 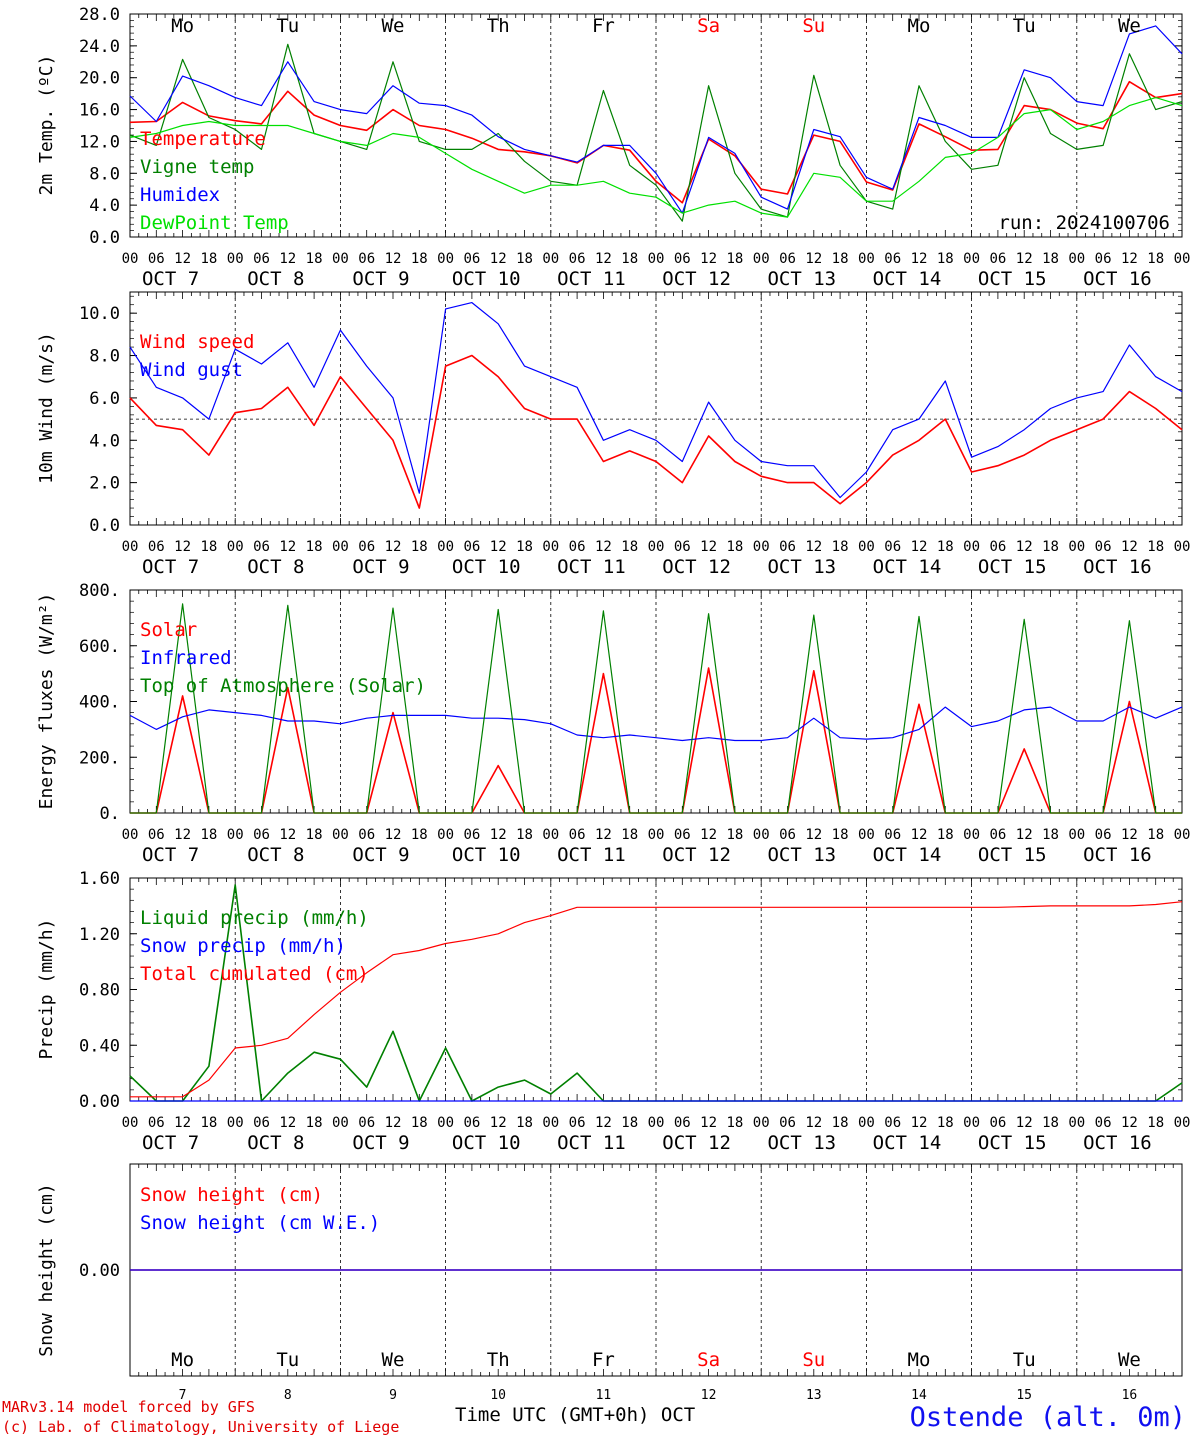 I want to click on legend-entry: DewPoint Temp, so click(x=214, y=223).